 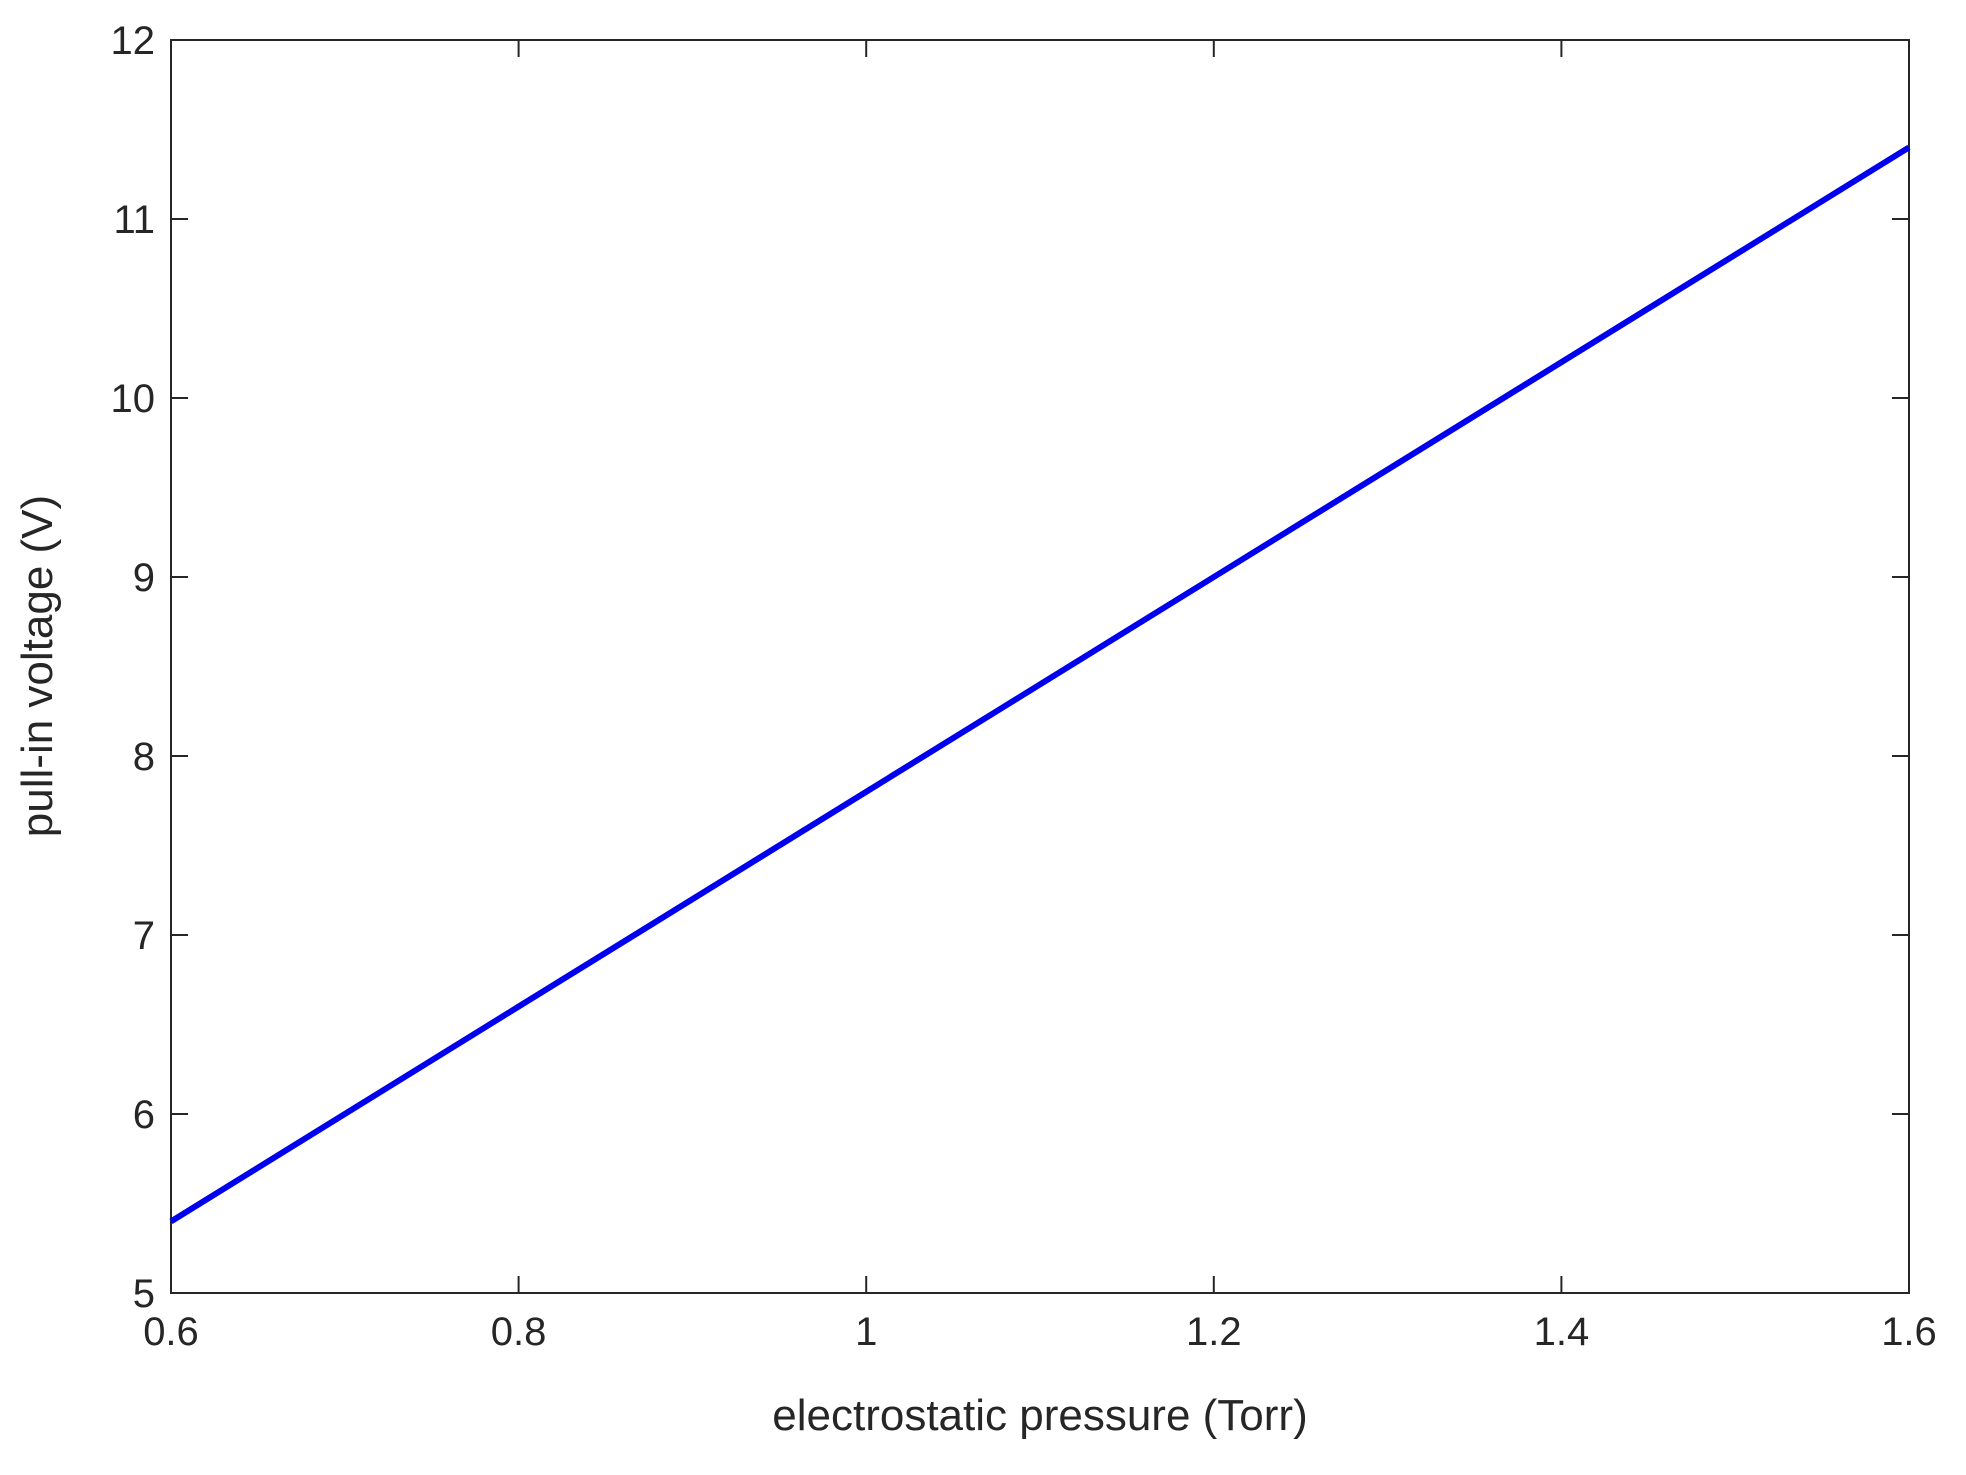 What do you see at coordinates (1214, 1332) in the screenshot?
I see `x-tick-label: 1.2` at bounding box center [1214, 1332].